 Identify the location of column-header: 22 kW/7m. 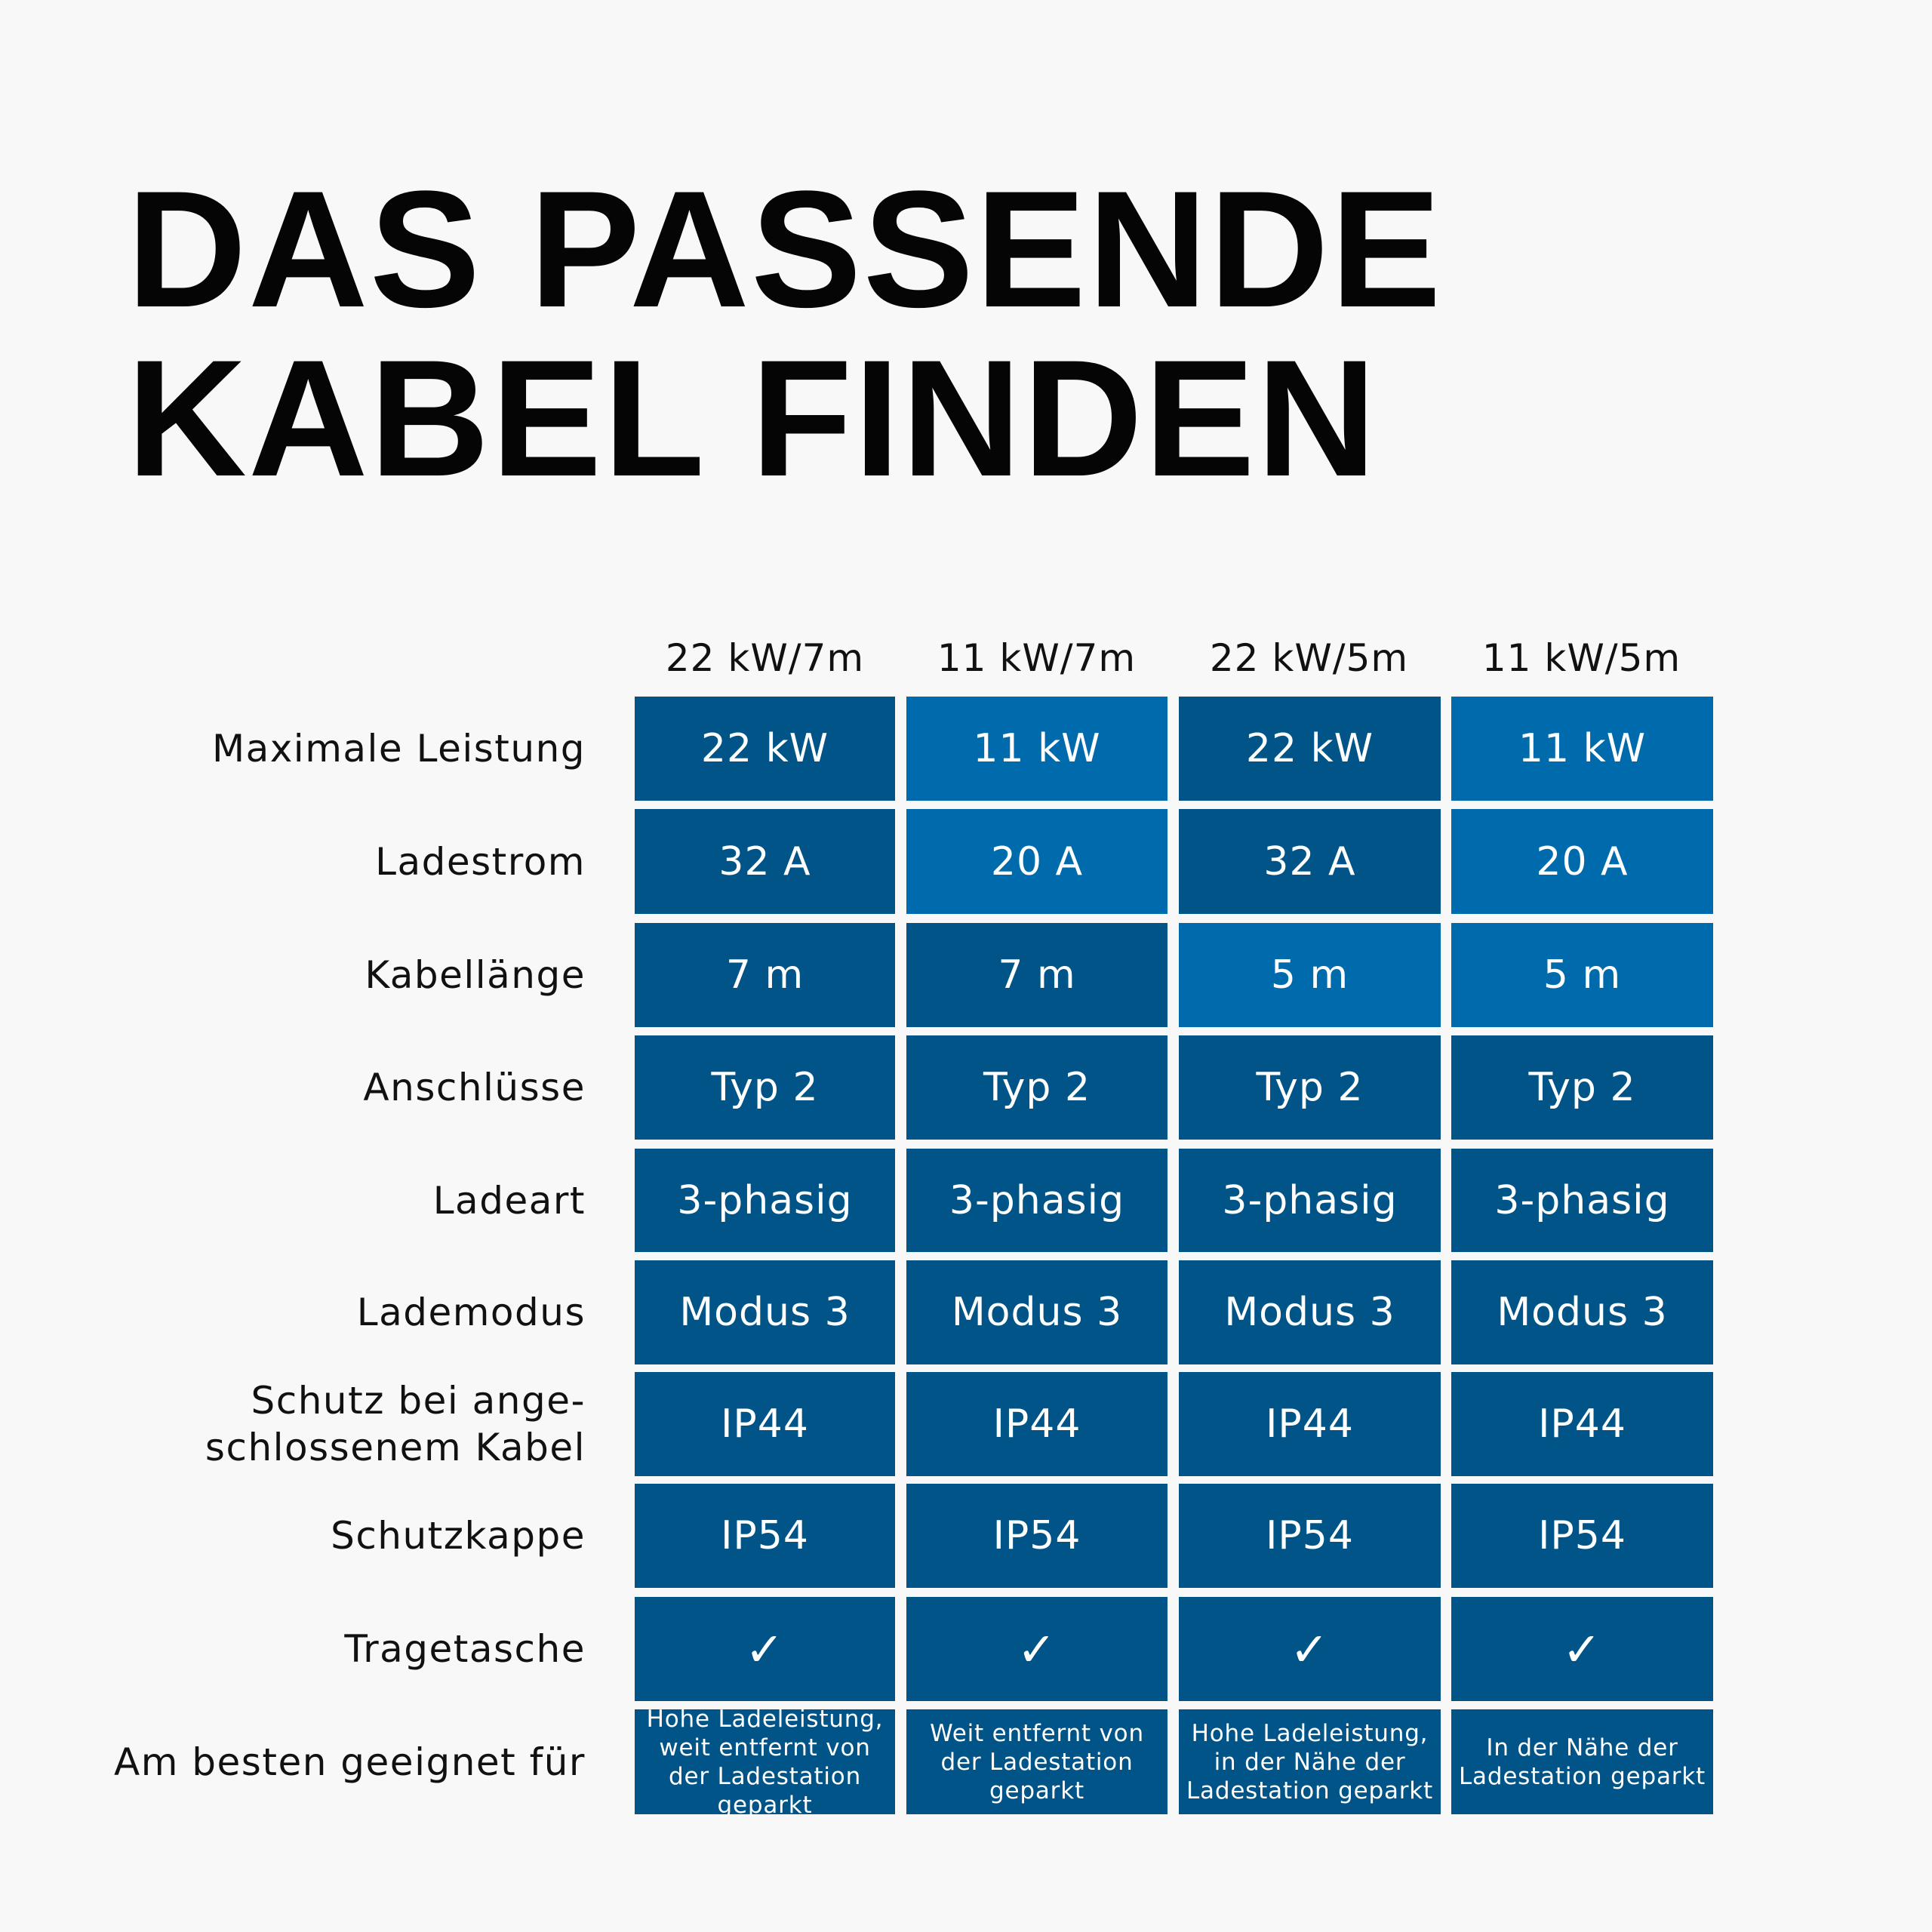
(765, 658).